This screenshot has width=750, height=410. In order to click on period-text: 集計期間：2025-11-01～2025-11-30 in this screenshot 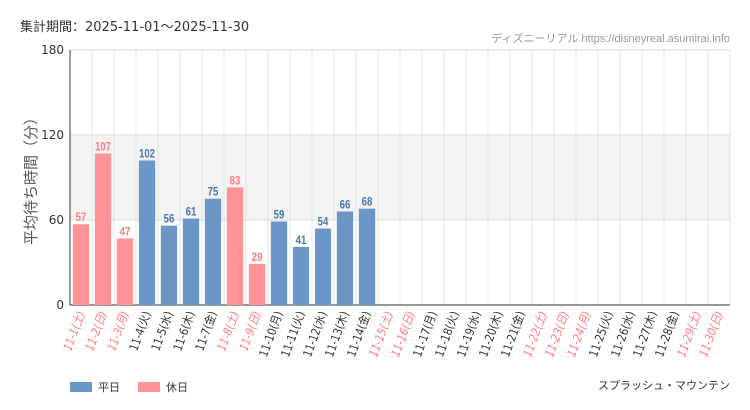, I will do `click(134, 25)`.